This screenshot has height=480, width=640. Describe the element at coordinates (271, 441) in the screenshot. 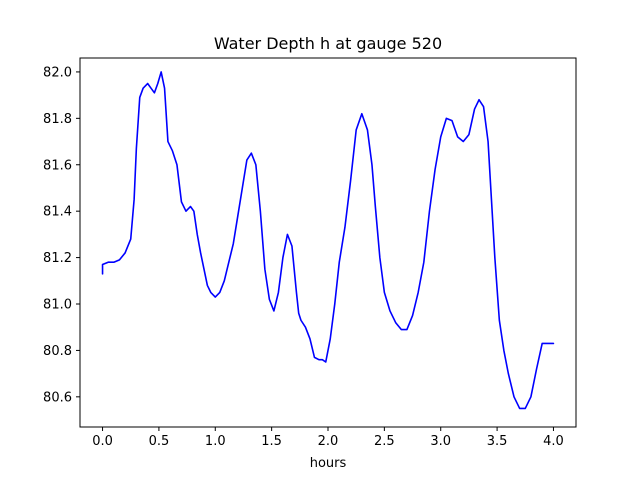

I see `x-tick-label: 1.5` at that location.